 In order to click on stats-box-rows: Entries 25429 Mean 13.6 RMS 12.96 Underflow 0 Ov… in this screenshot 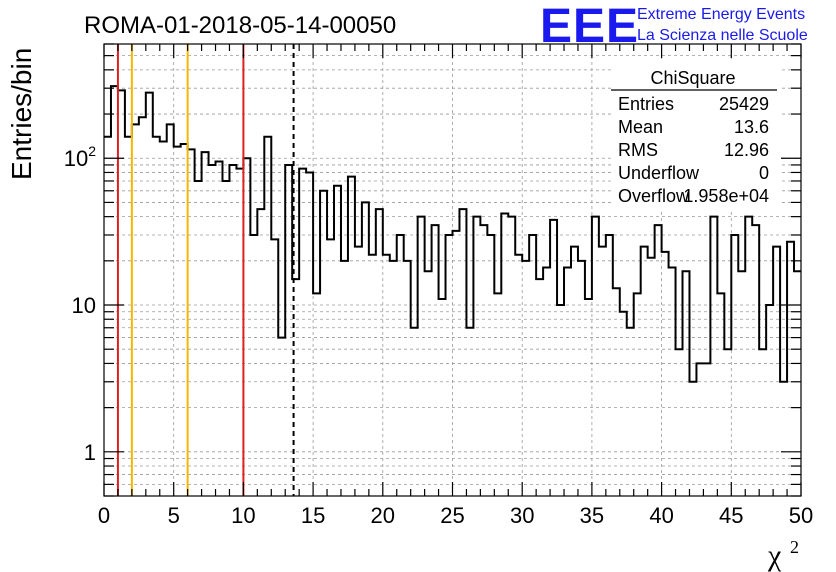, I will do `click(693, 150)`.